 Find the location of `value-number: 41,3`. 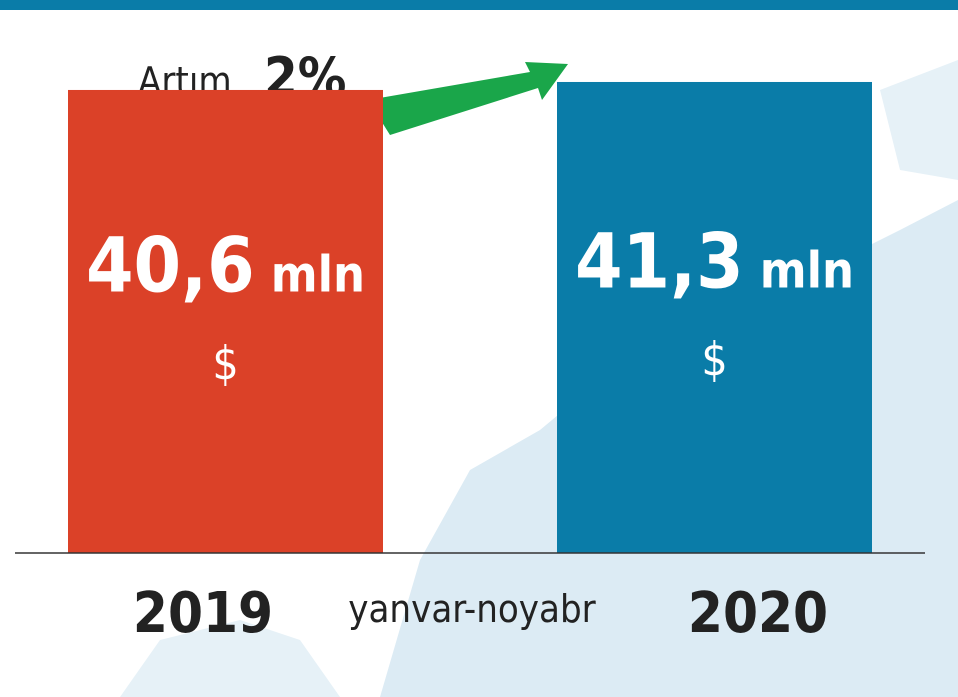

value-number: 41,3 is located at coordinates (659, 260).